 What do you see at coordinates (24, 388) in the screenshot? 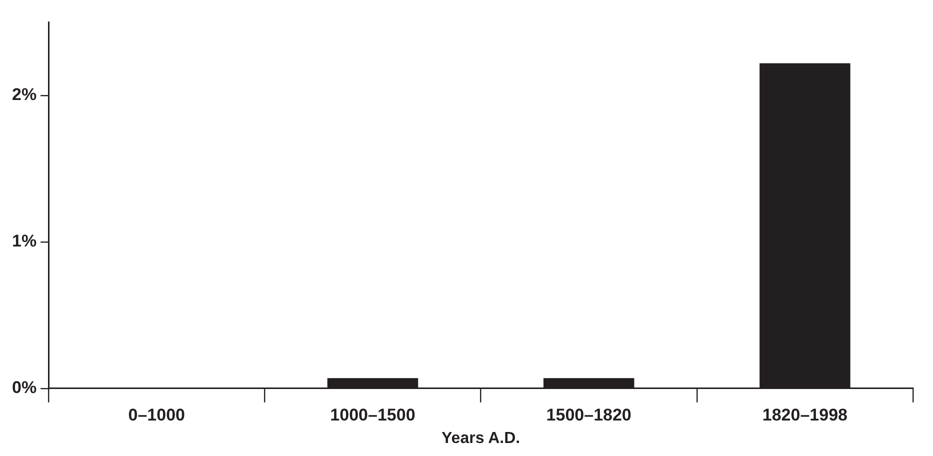
I see `y-tick-label: 0%` at bounding box center [24, 388].